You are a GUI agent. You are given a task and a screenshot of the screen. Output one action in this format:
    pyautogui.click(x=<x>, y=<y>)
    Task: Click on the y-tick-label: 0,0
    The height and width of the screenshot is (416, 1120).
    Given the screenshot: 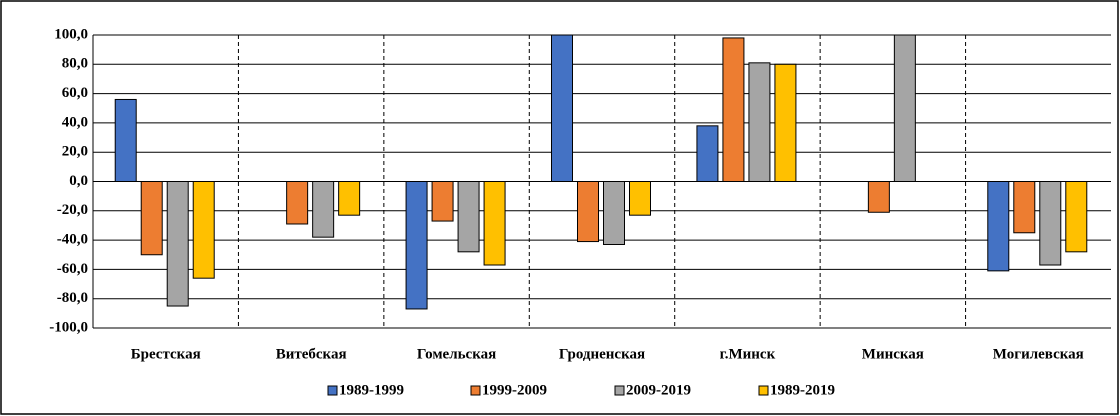 What is the action you would take?
    pyautogui.click(x=78, y=181)
    